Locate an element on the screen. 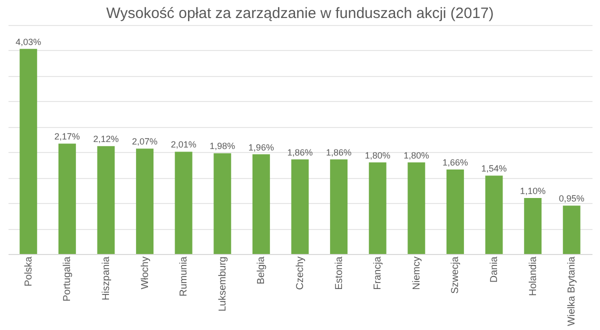 This screenshot has width=600, height=330. data-label: 2,01% is located at coordinates (183, 145).